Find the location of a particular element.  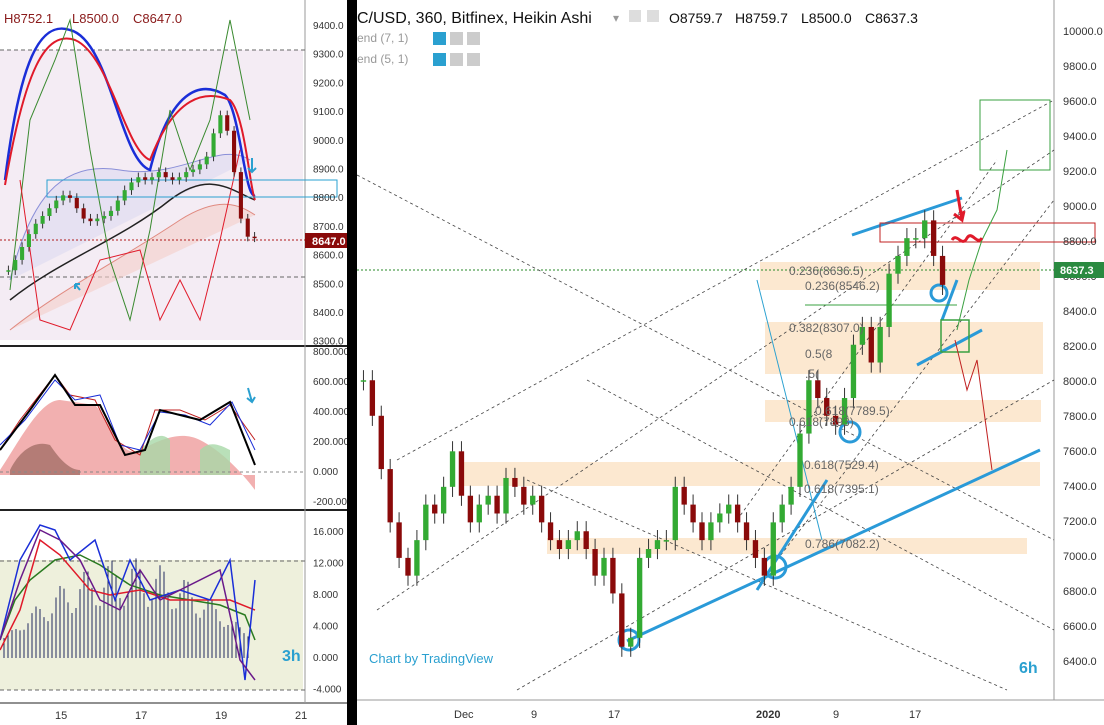

right-ohlc-h: H8759.7 is located at coordinates (761, 18).